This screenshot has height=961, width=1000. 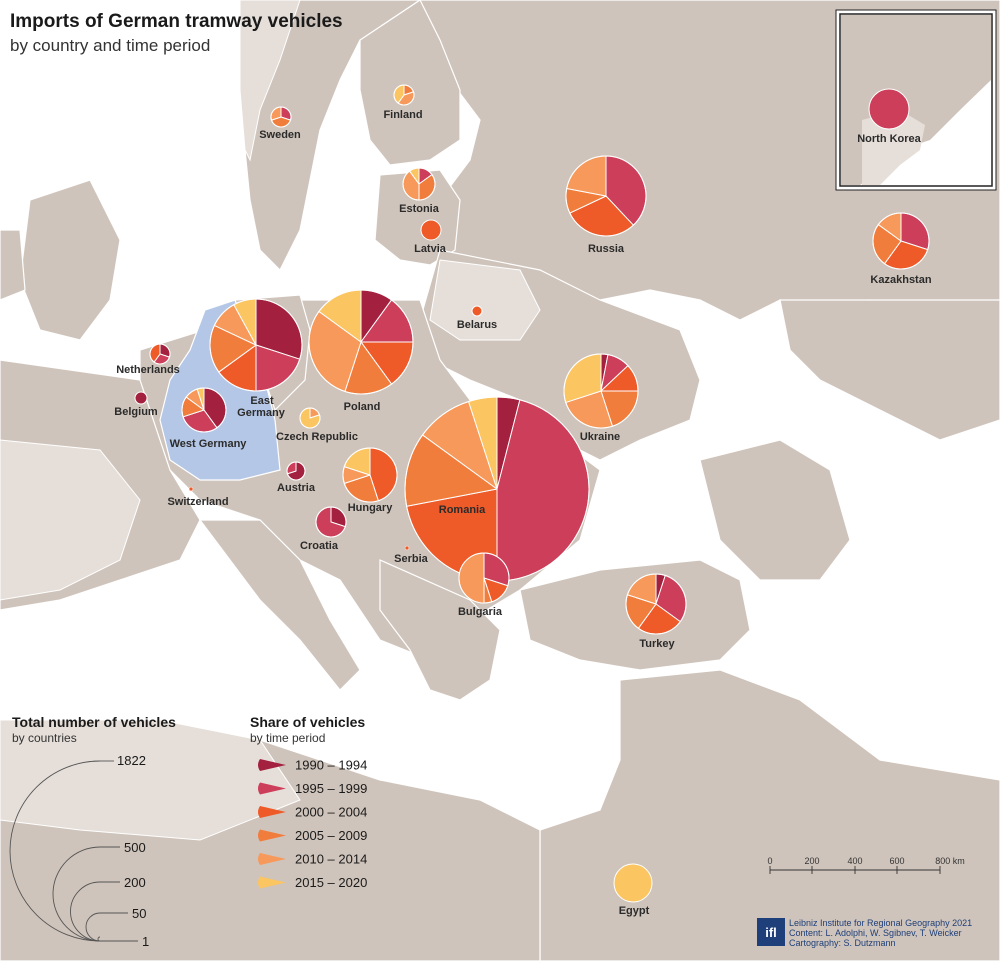 What do you see at coordinates (204, 410) in the screenshot?
I see `pie-west-germany` at bounding box center [204, 410].